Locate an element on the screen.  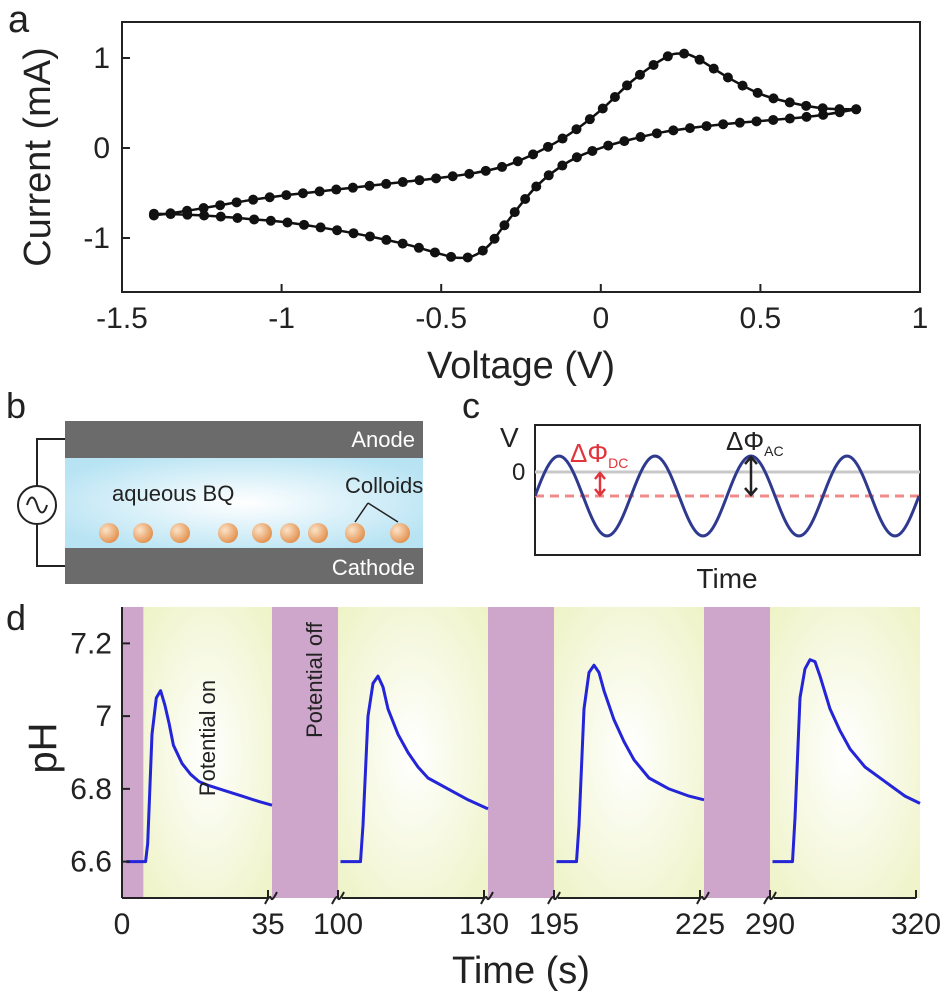
panel-c-xlabel: Time is located at coordinates (726, 578).